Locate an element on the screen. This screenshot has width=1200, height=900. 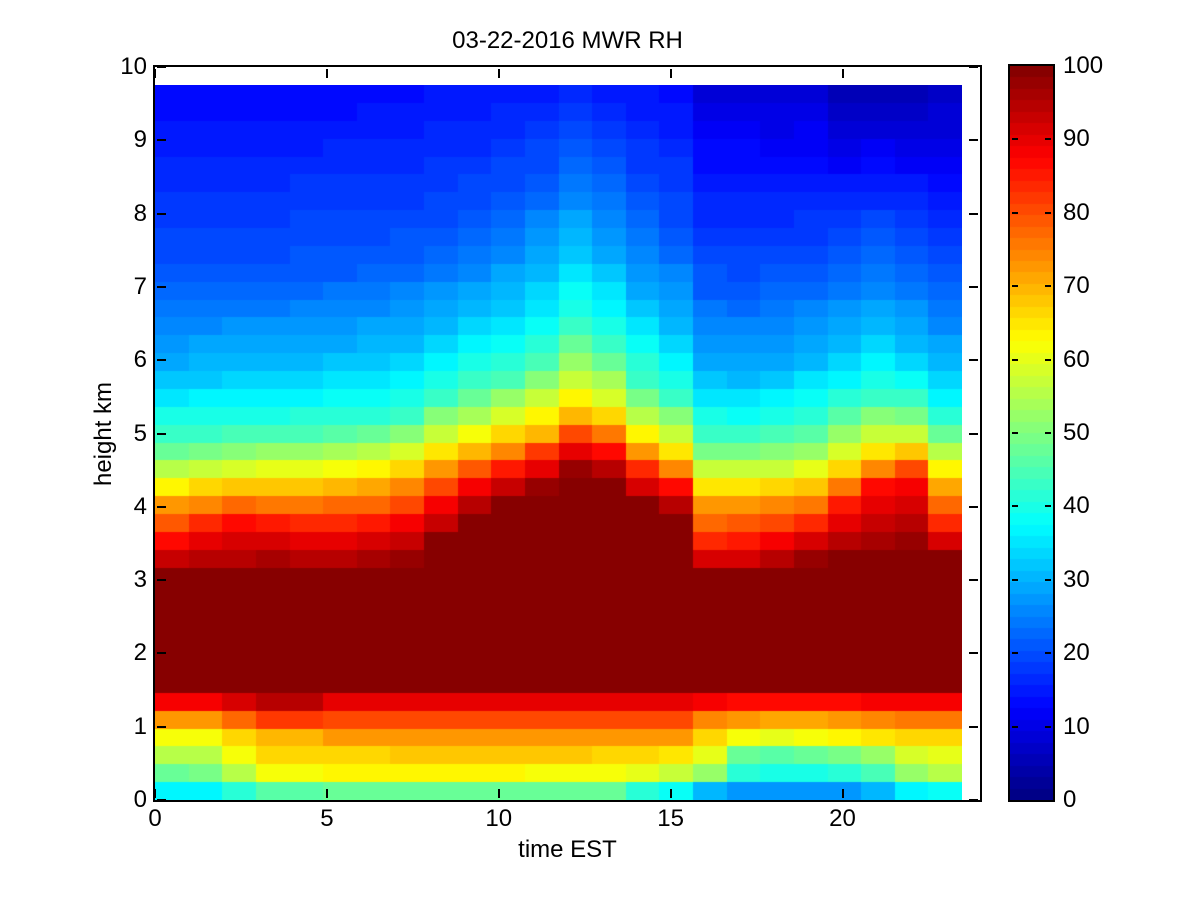
colorbar-tick-label: 90 is located at coordinates (1076, 139).